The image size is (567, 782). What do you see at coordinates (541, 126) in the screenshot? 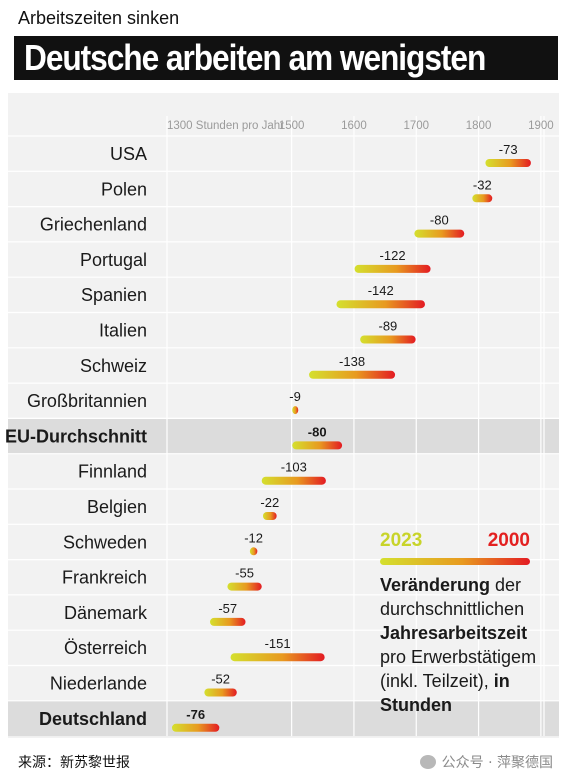
I see `x-tick-label: 1900` at bounding box center [541, 126].